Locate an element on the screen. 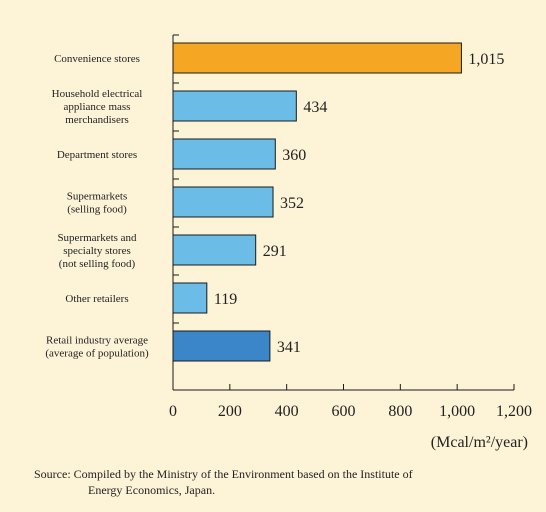 This screenshot has width=546, height=512. category-label: Department stores is located at coordinates (97, 155).